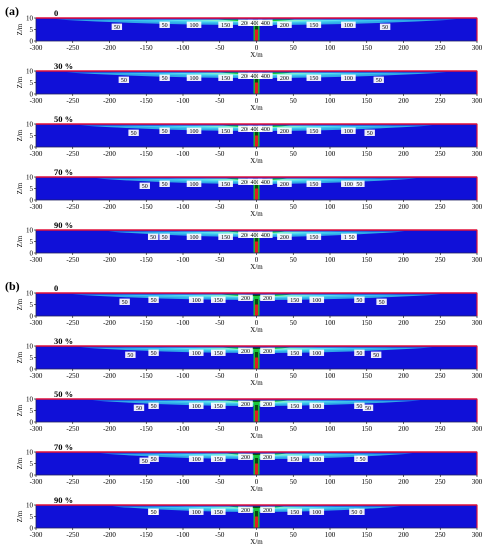  I want to click on x-tick-label: 50, so click(294, 323).